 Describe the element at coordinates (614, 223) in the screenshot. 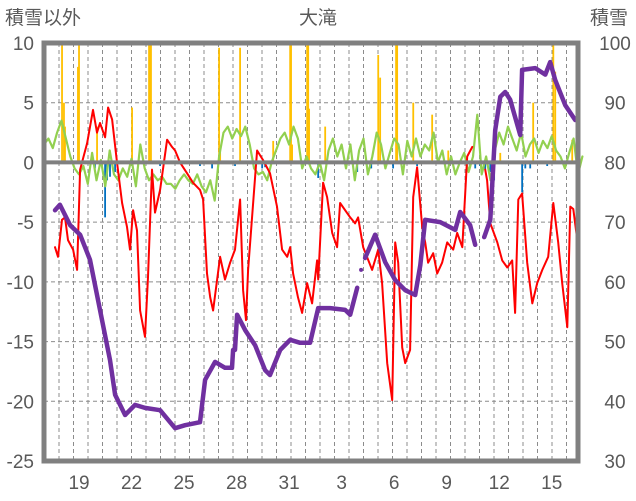

I see `right-tick-label: 70` at that location.